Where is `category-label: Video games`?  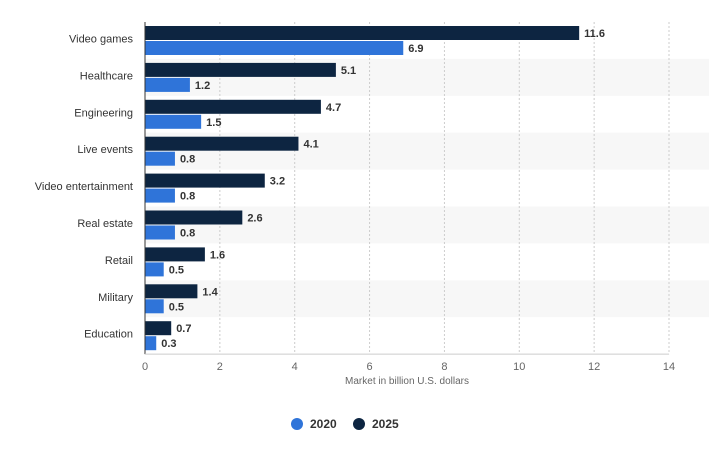
category-label: Video games is located at coordinates (101, 39).